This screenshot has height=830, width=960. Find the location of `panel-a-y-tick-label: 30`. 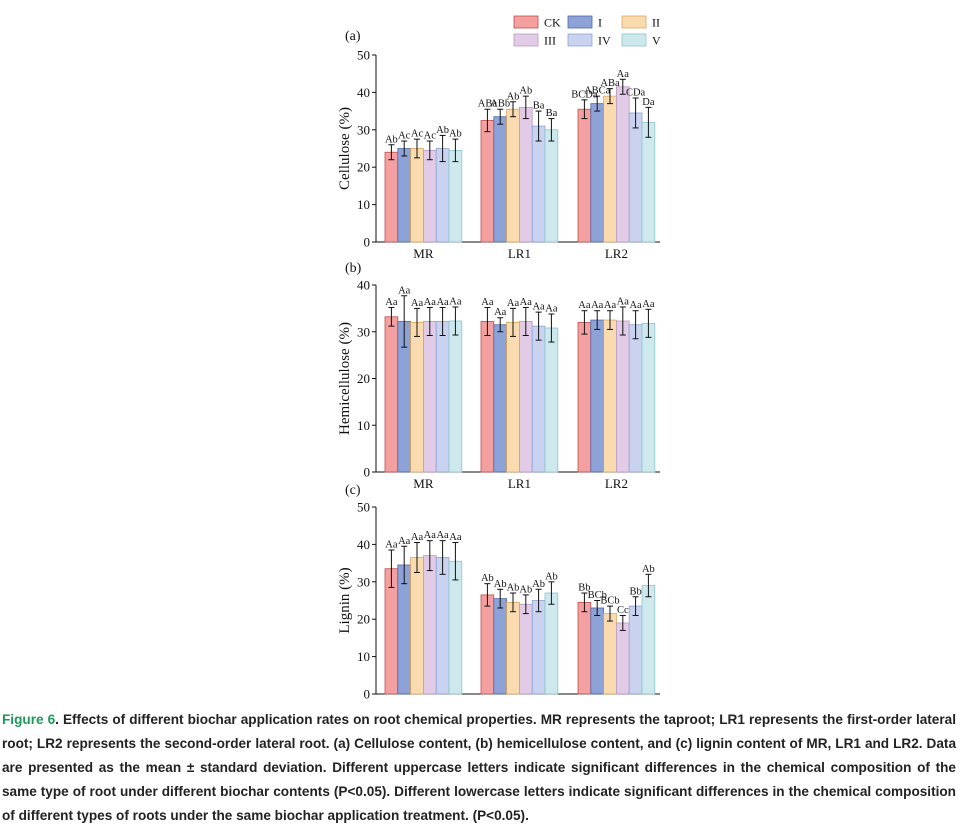

panel-a-y-tick-label: 30 is located at coordinates (363, 129).